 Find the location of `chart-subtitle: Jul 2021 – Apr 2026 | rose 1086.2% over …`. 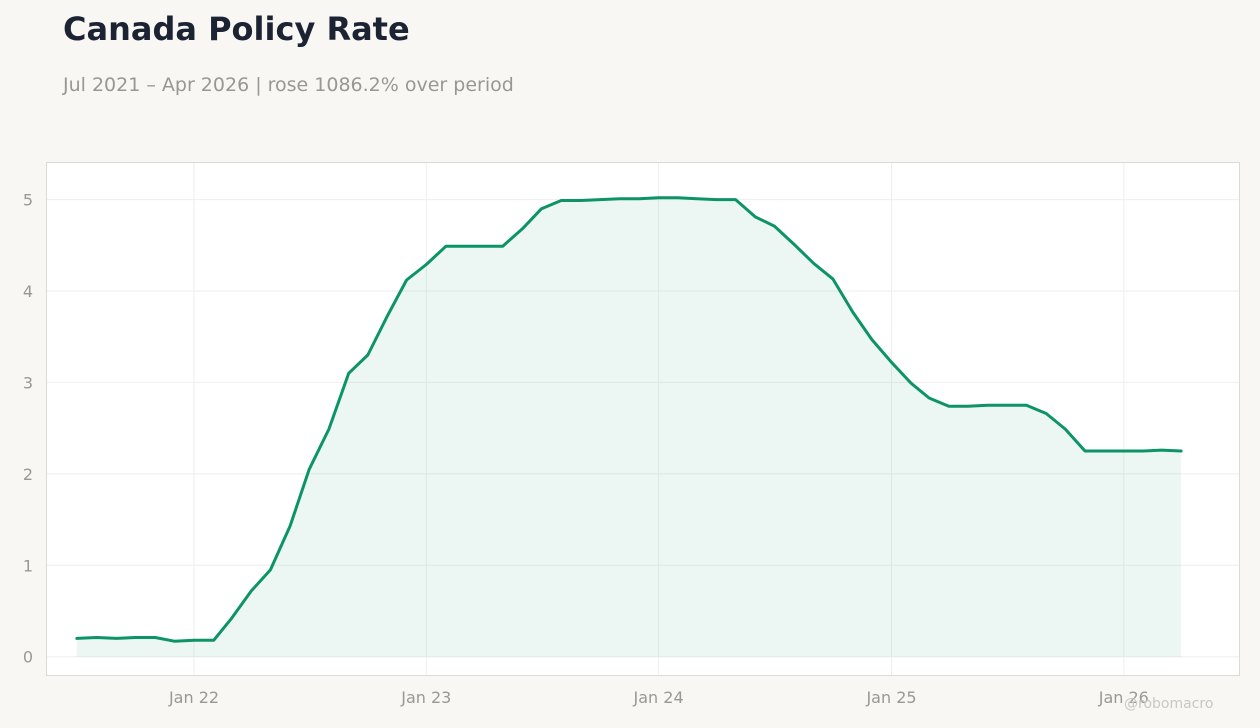

chart-subtitle: Jul 2021 – Apr 2026 | rose 1086.2% over … is located at coordinates (288, 85).